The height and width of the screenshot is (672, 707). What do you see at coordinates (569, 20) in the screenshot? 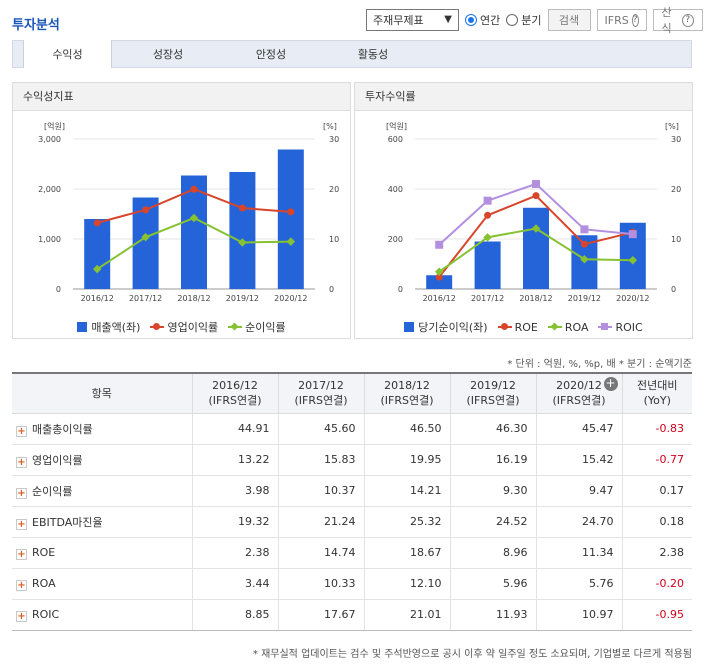
I see `search-button: 검색` at bounding box center [569, 20].